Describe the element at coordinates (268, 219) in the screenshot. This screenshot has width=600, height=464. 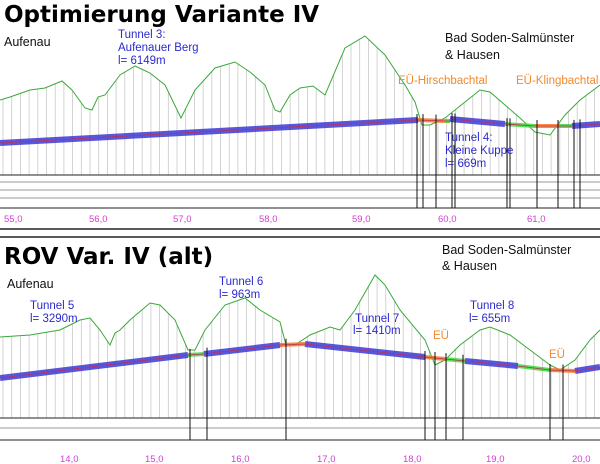
I see `km-tick-label: 58,0` at that location.